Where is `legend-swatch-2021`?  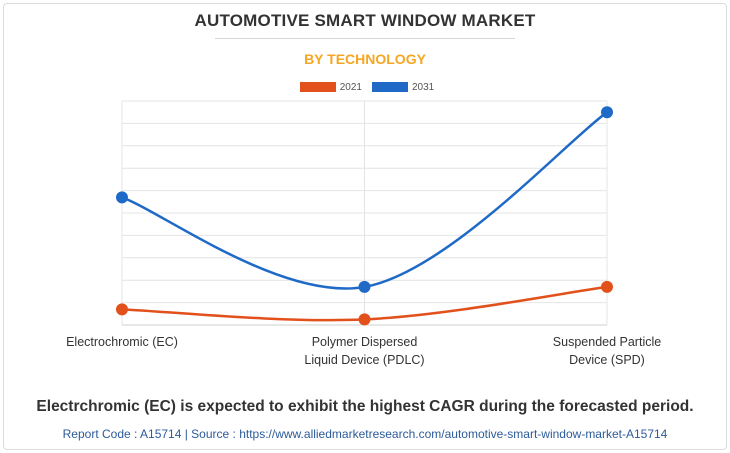
legend-swatch-2021 is located at coordinates (317, 87).